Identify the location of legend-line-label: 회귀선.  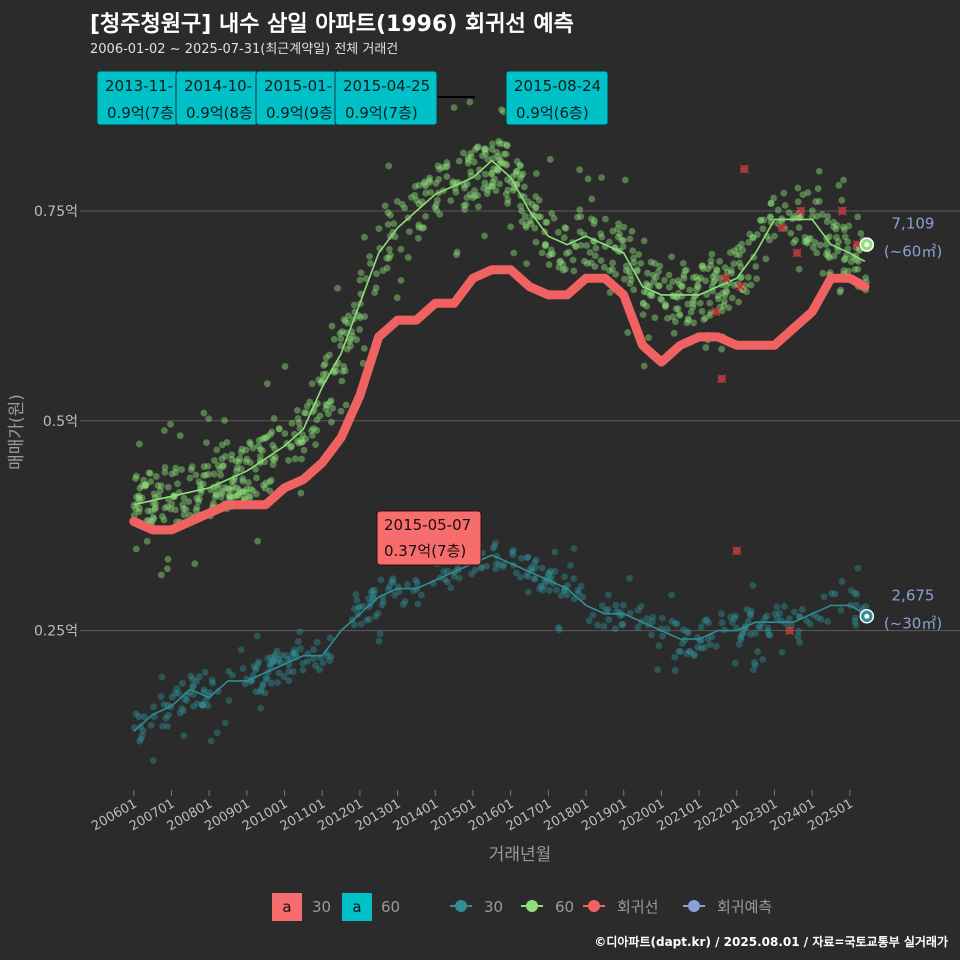
(637, 907).